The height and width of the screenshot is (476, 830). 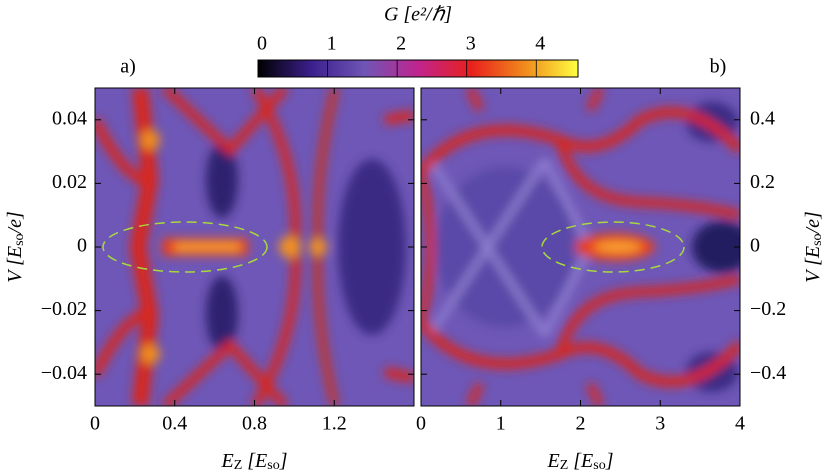 I want to click on y-tick-label: 0.4, so click(x=762, y=118).